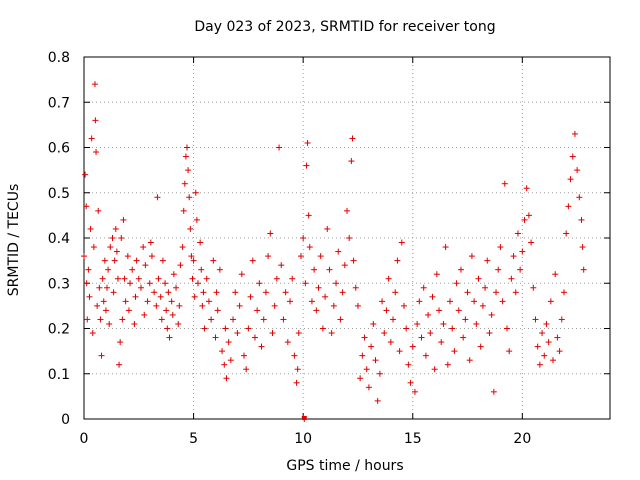 The image size is (640, 480). Describe the element at coordinates (413, 439) in the screenshot. I see `x-tick-label: 15` at that location.